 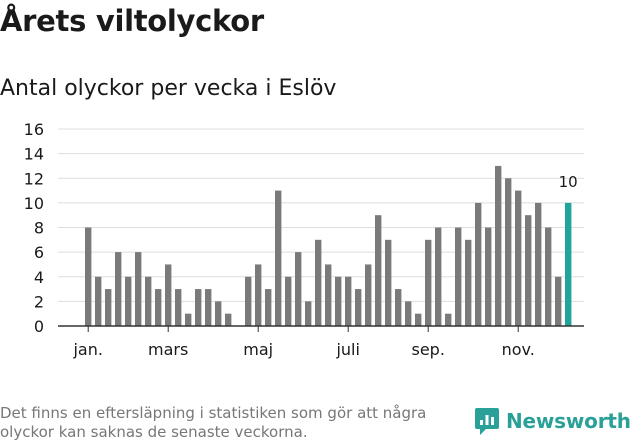 What do you see at coordinates (168, 88) in the screenshot?
I see `chart-subtitle: Antal olyckor per vecka i Eslöv` at bounding box center [168, 88].